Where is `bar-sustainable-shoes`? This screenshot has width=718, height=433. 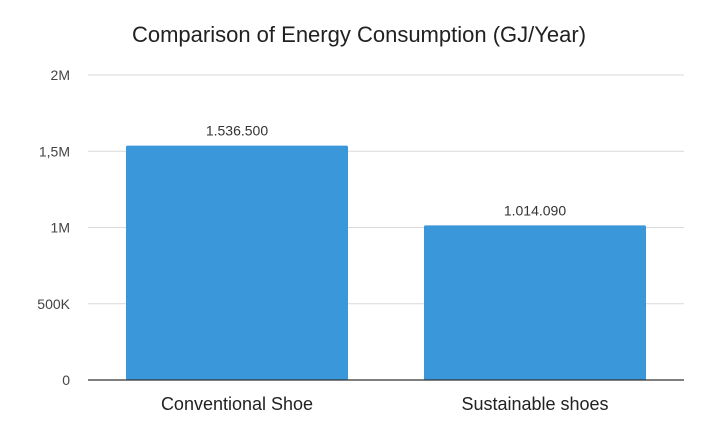 bar-sustainable-shoes is located at coordinates (535, 302).